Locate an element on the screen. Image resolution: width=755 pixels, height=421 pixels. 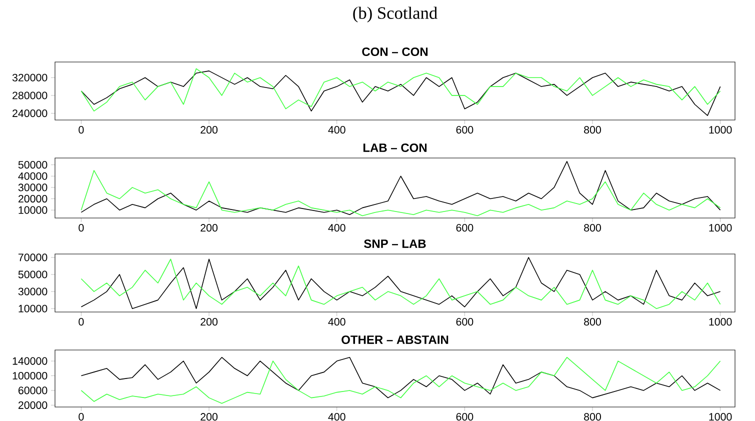
y-tick-label: 320000 is located at coordinates (30, 78).